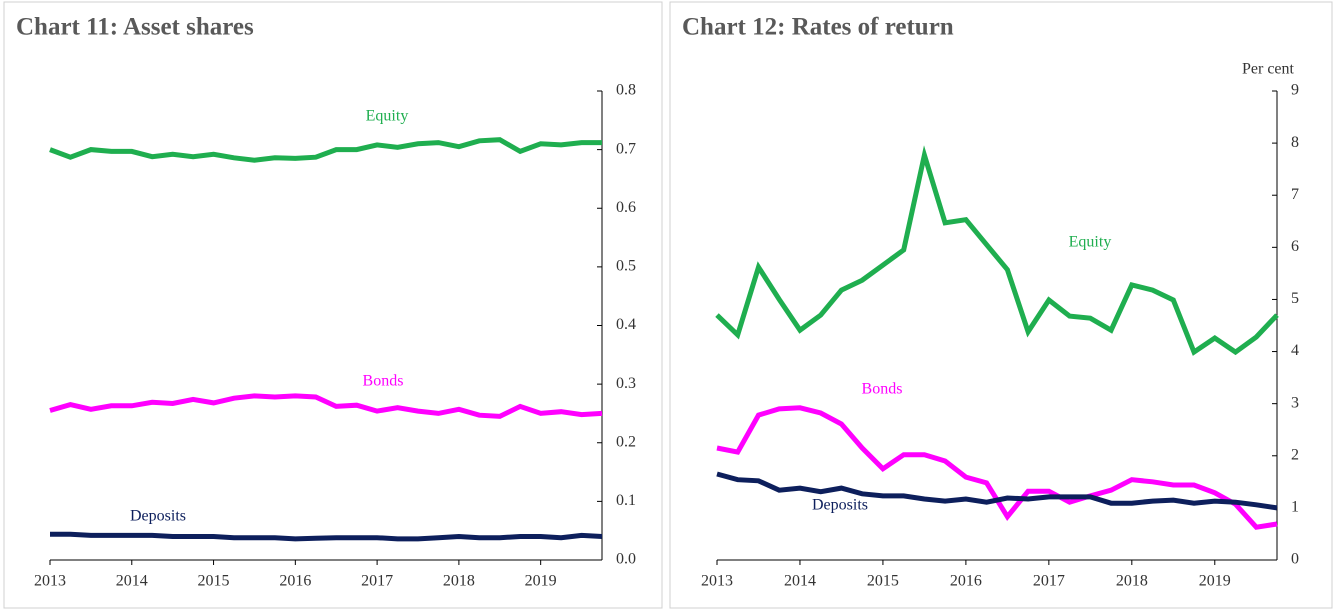 The width and height of the screenshot is (1337, 609). Describe the element at coordinates (626, 441) in the screenshot. I see `y-tick-label: 0.2` at that location.